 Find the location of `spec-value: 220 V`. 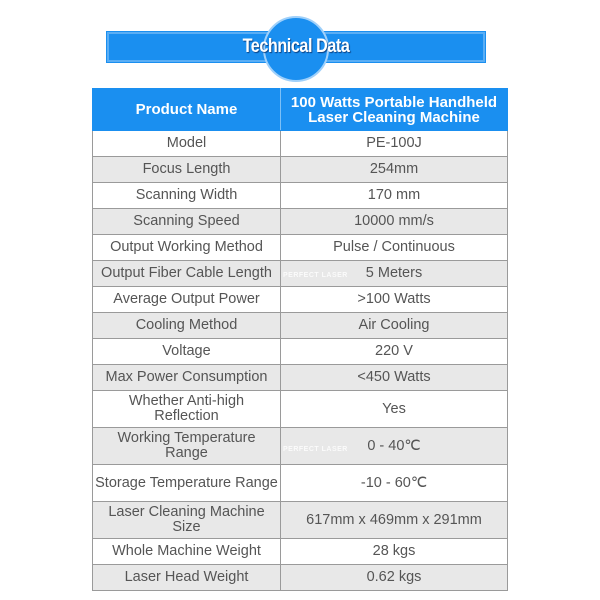

spec-value: 220 V is located at coordinates (394, 351).